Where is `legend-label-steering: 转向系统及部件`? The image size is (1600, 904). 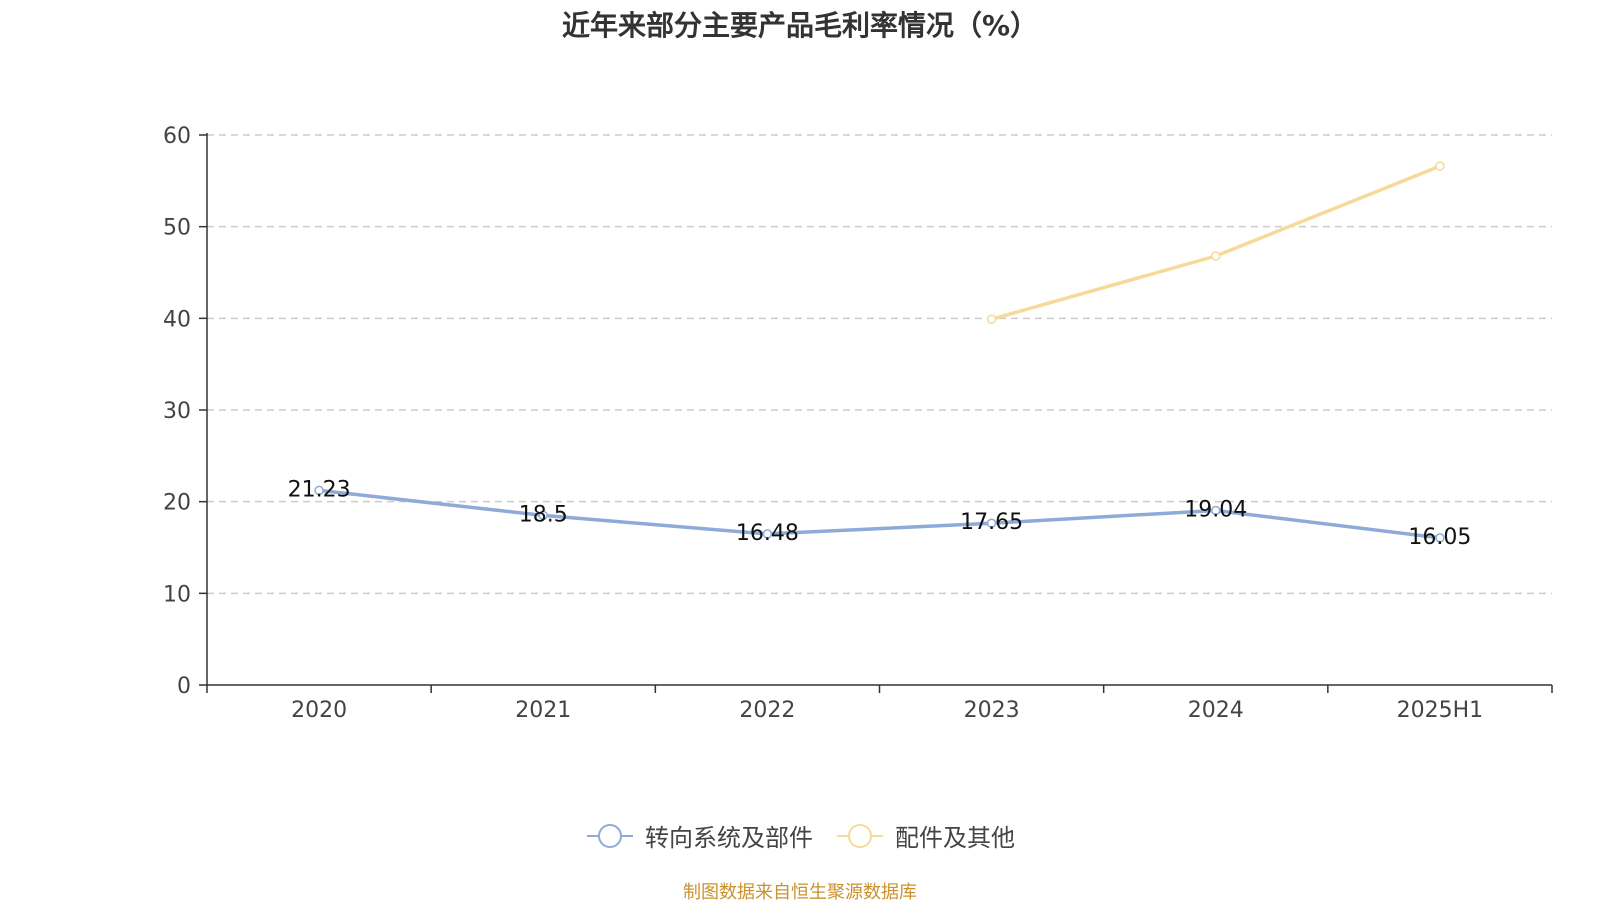
legend-label-steering: 转向系统及部件 is located at coordinates (729, 838).